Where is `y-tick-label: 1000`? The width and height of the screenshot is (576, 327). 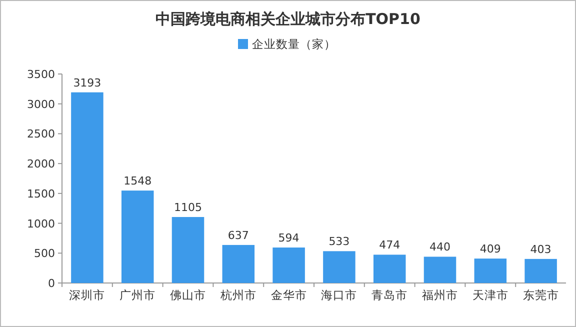 y-tick-label: 1000 is located at coordinates (41, 223).